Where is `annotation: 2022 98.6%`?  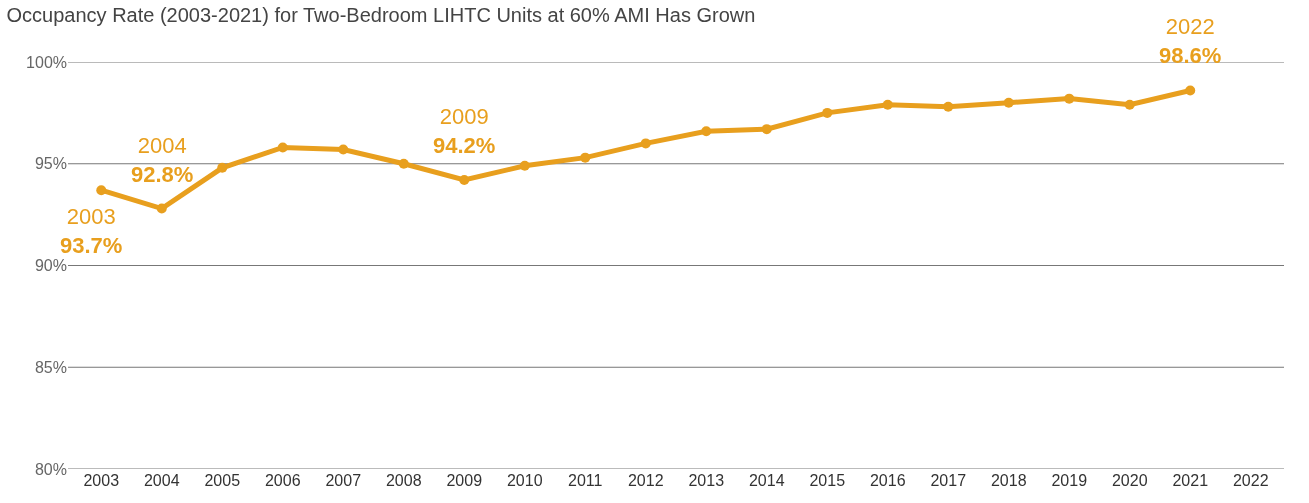
annotation: 2022 98.6% is located at coordinates (1190, 41).